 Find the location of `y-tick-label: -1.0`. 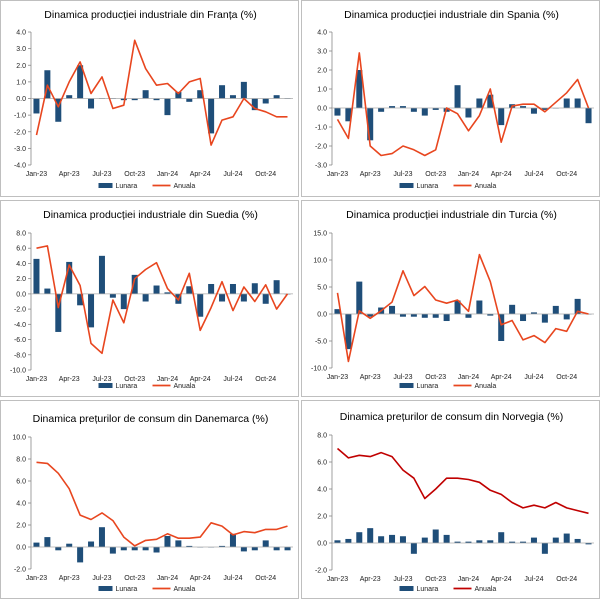

y-tick-label: -1.0 is located at coordinates (321, 128).